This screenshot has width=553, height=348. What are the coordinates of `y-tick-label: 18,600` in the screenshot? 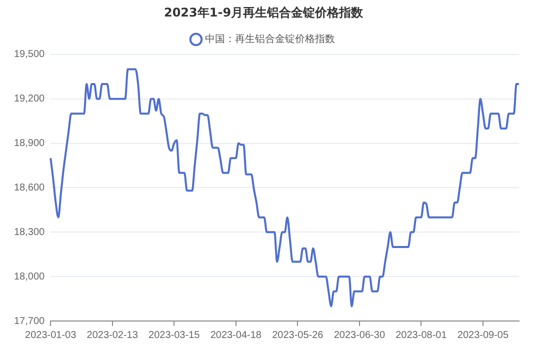 It's located at (30, 188).